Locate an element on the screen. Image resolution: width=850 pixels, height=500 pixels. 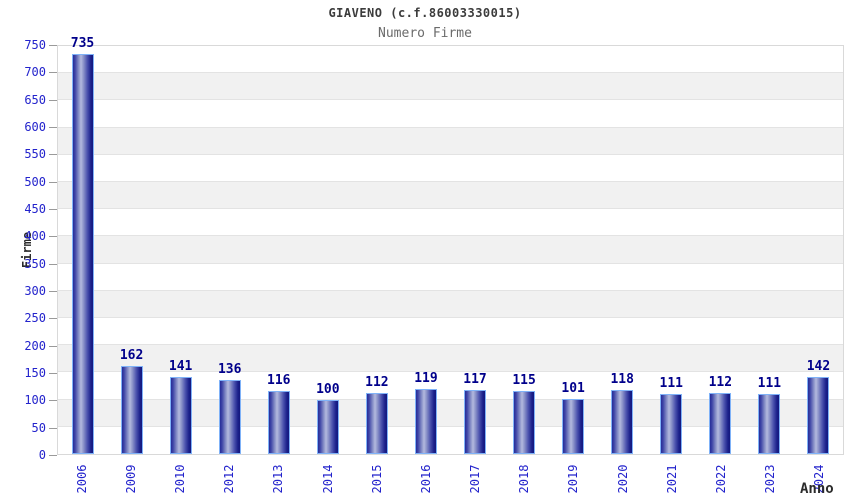
y-tick-label: 100 is located at coordinates (35, 400).